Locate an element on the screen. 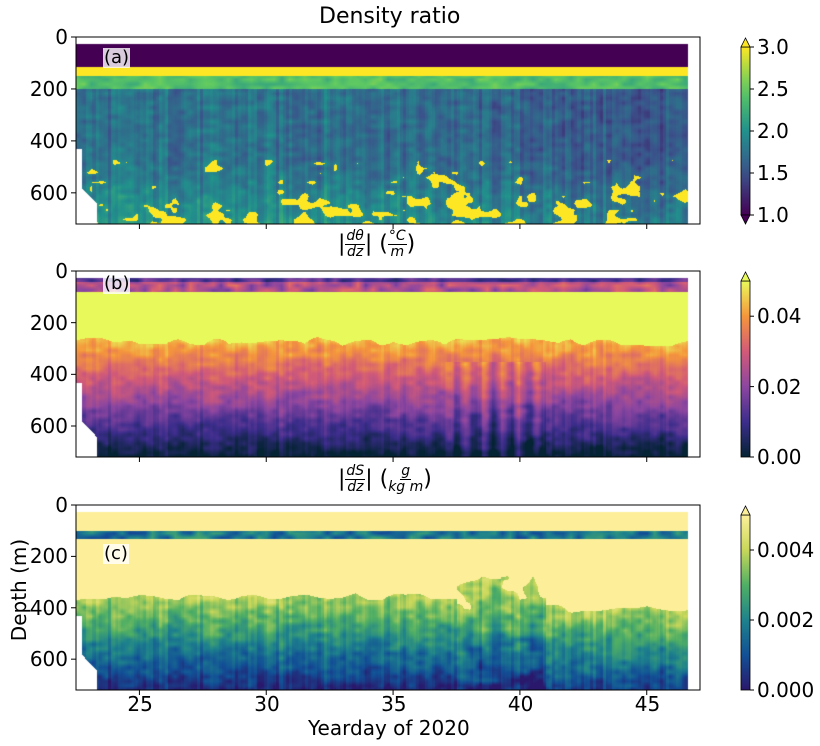 The height and width of the screenshot is (746, 820). colorbar-tick-label: 2.5 is located at coordinates (773, 89).